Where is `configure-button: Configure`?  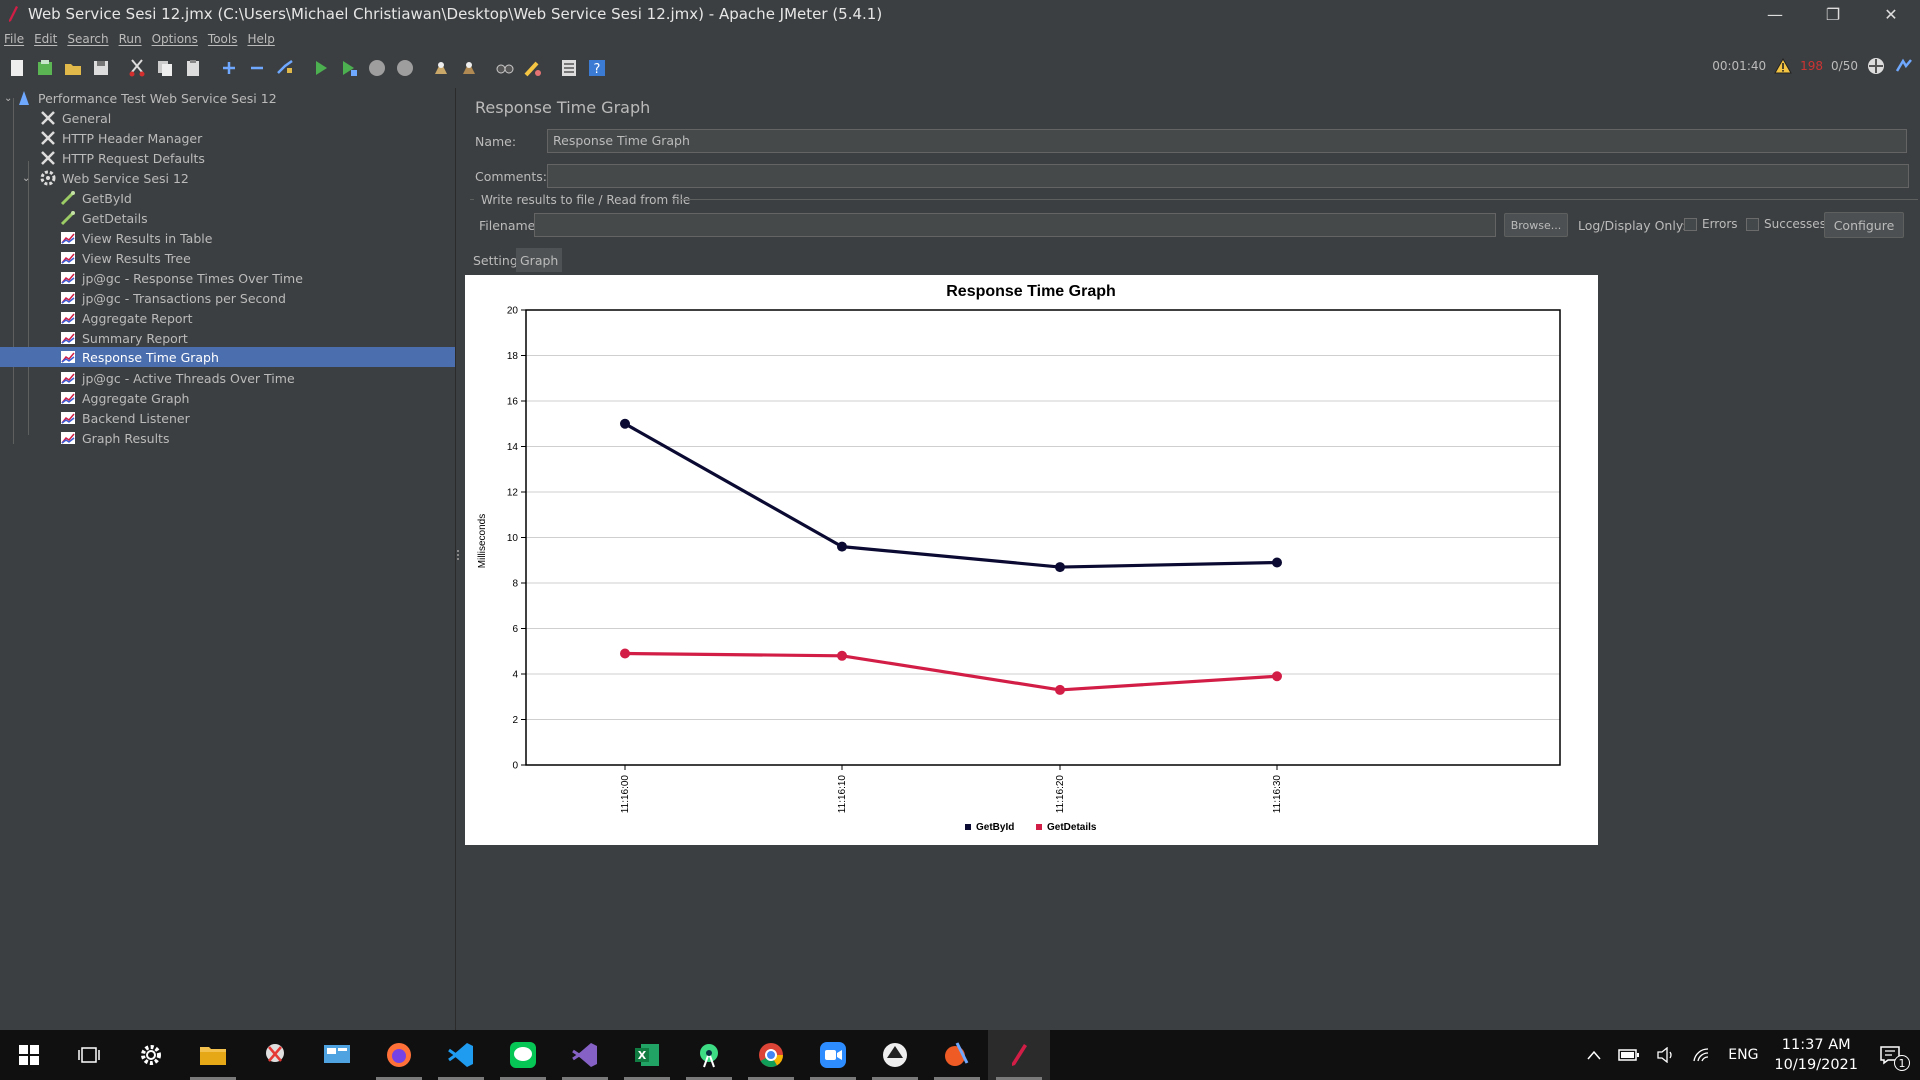 configure-button: Configure is located at coordinates (1864, 225).